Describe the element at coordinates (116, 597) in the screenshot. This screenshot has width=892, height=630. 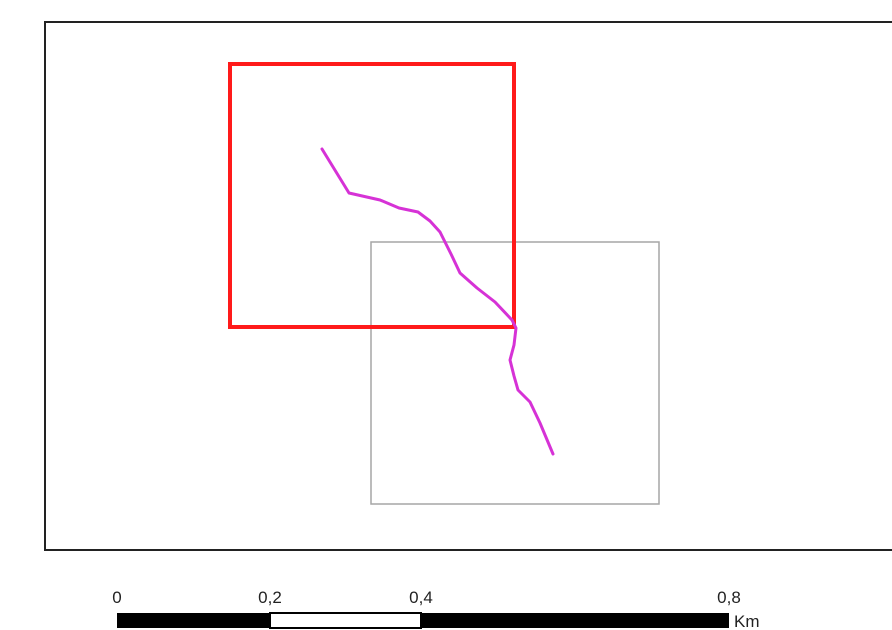
I see `scale-tick-0: 0` at that location.